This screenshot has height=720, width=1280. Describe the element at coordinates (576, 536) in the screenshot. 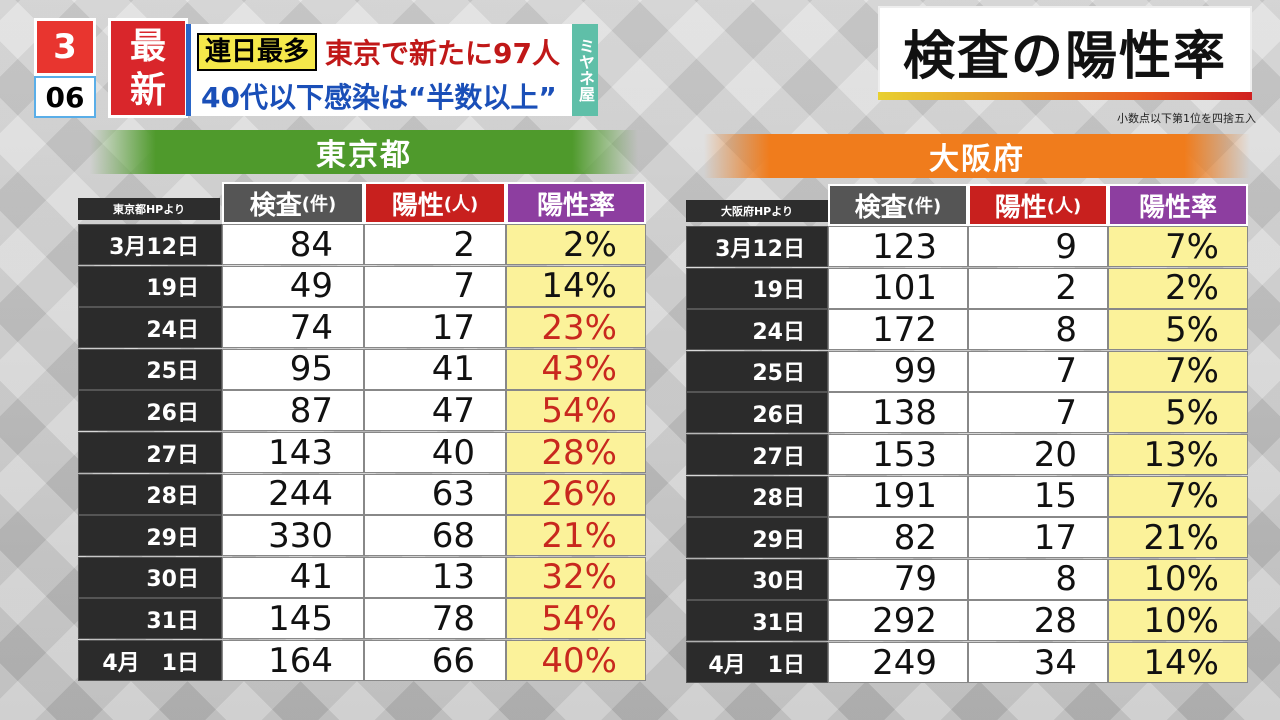

I see `tokyo-cell-rate: 21%` at that location.